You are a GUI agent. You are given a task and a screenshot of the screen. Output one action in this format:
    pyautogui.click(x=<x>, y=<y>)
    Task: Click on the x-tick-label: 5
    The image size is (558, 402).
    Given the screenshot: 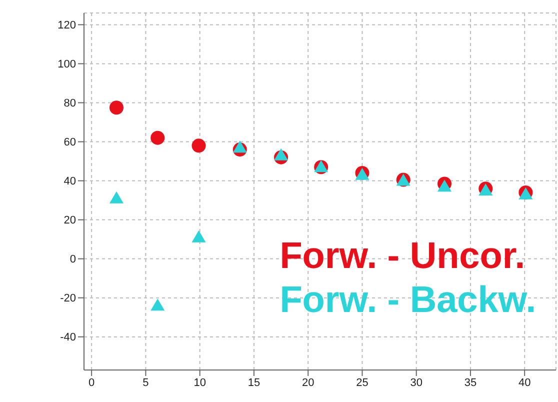 What is the action you would take?
    pyautogui.click(x=145, y=382)
    